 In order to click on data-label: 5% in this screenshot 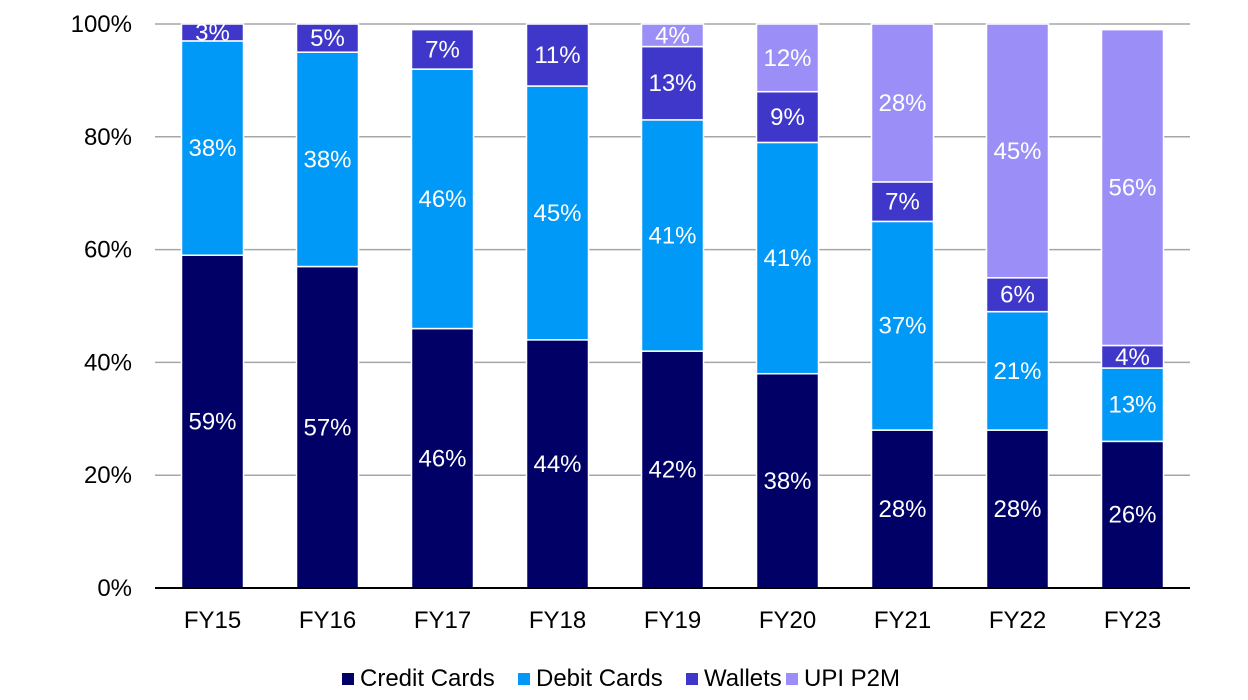, I will do `click(327, 38)`.